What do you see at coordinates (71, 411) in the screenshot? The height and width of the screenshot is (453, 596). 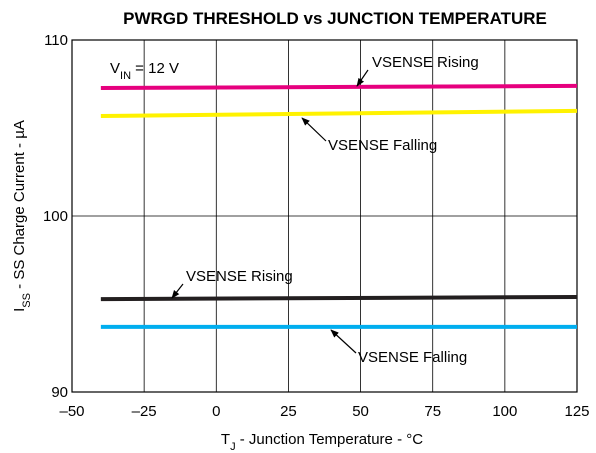 I see `x-tick-label: –50` at bounding box center [71, 411].